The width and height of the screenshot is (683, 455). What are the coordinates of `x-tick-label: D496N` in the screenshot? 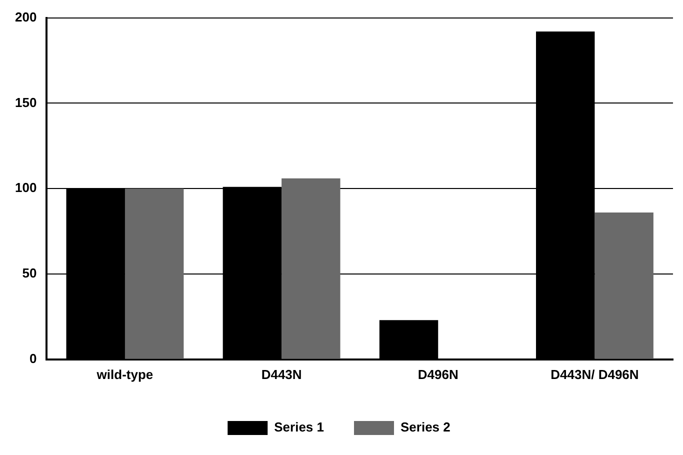 It's located at (438, 374).